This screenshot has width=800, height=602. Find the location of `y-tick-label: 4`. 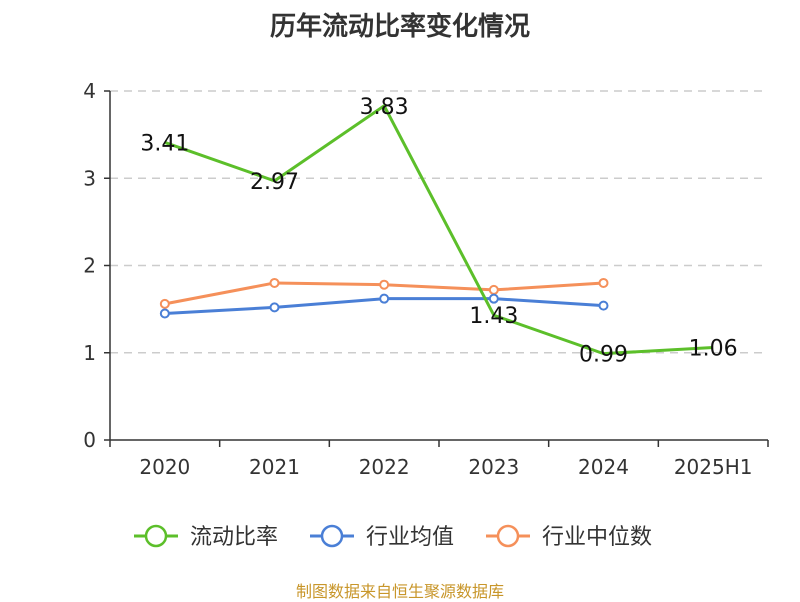

y-tick-label: 4 is located at coordinates (89, 91).